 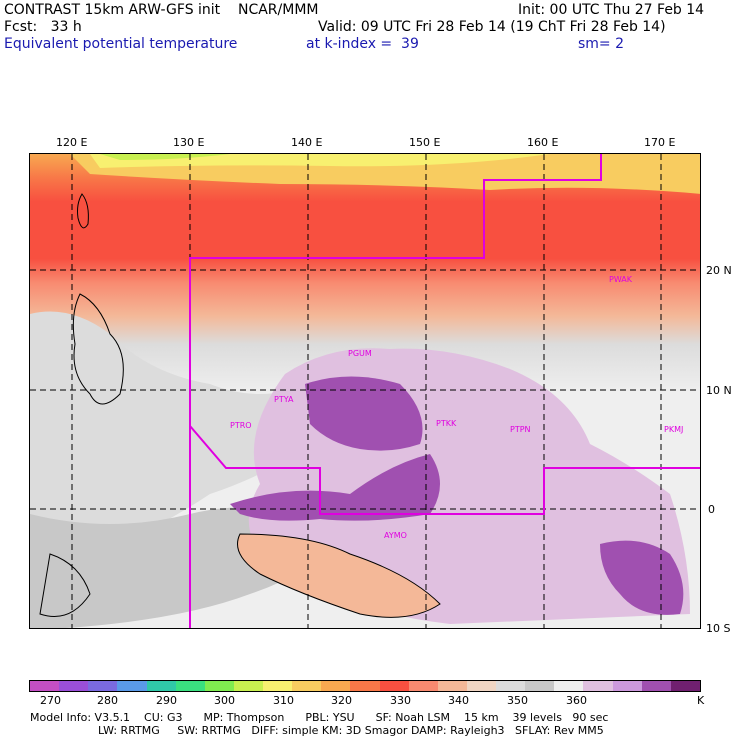 I want to click on lon-label: 120 E, so click(x=72, y=142).